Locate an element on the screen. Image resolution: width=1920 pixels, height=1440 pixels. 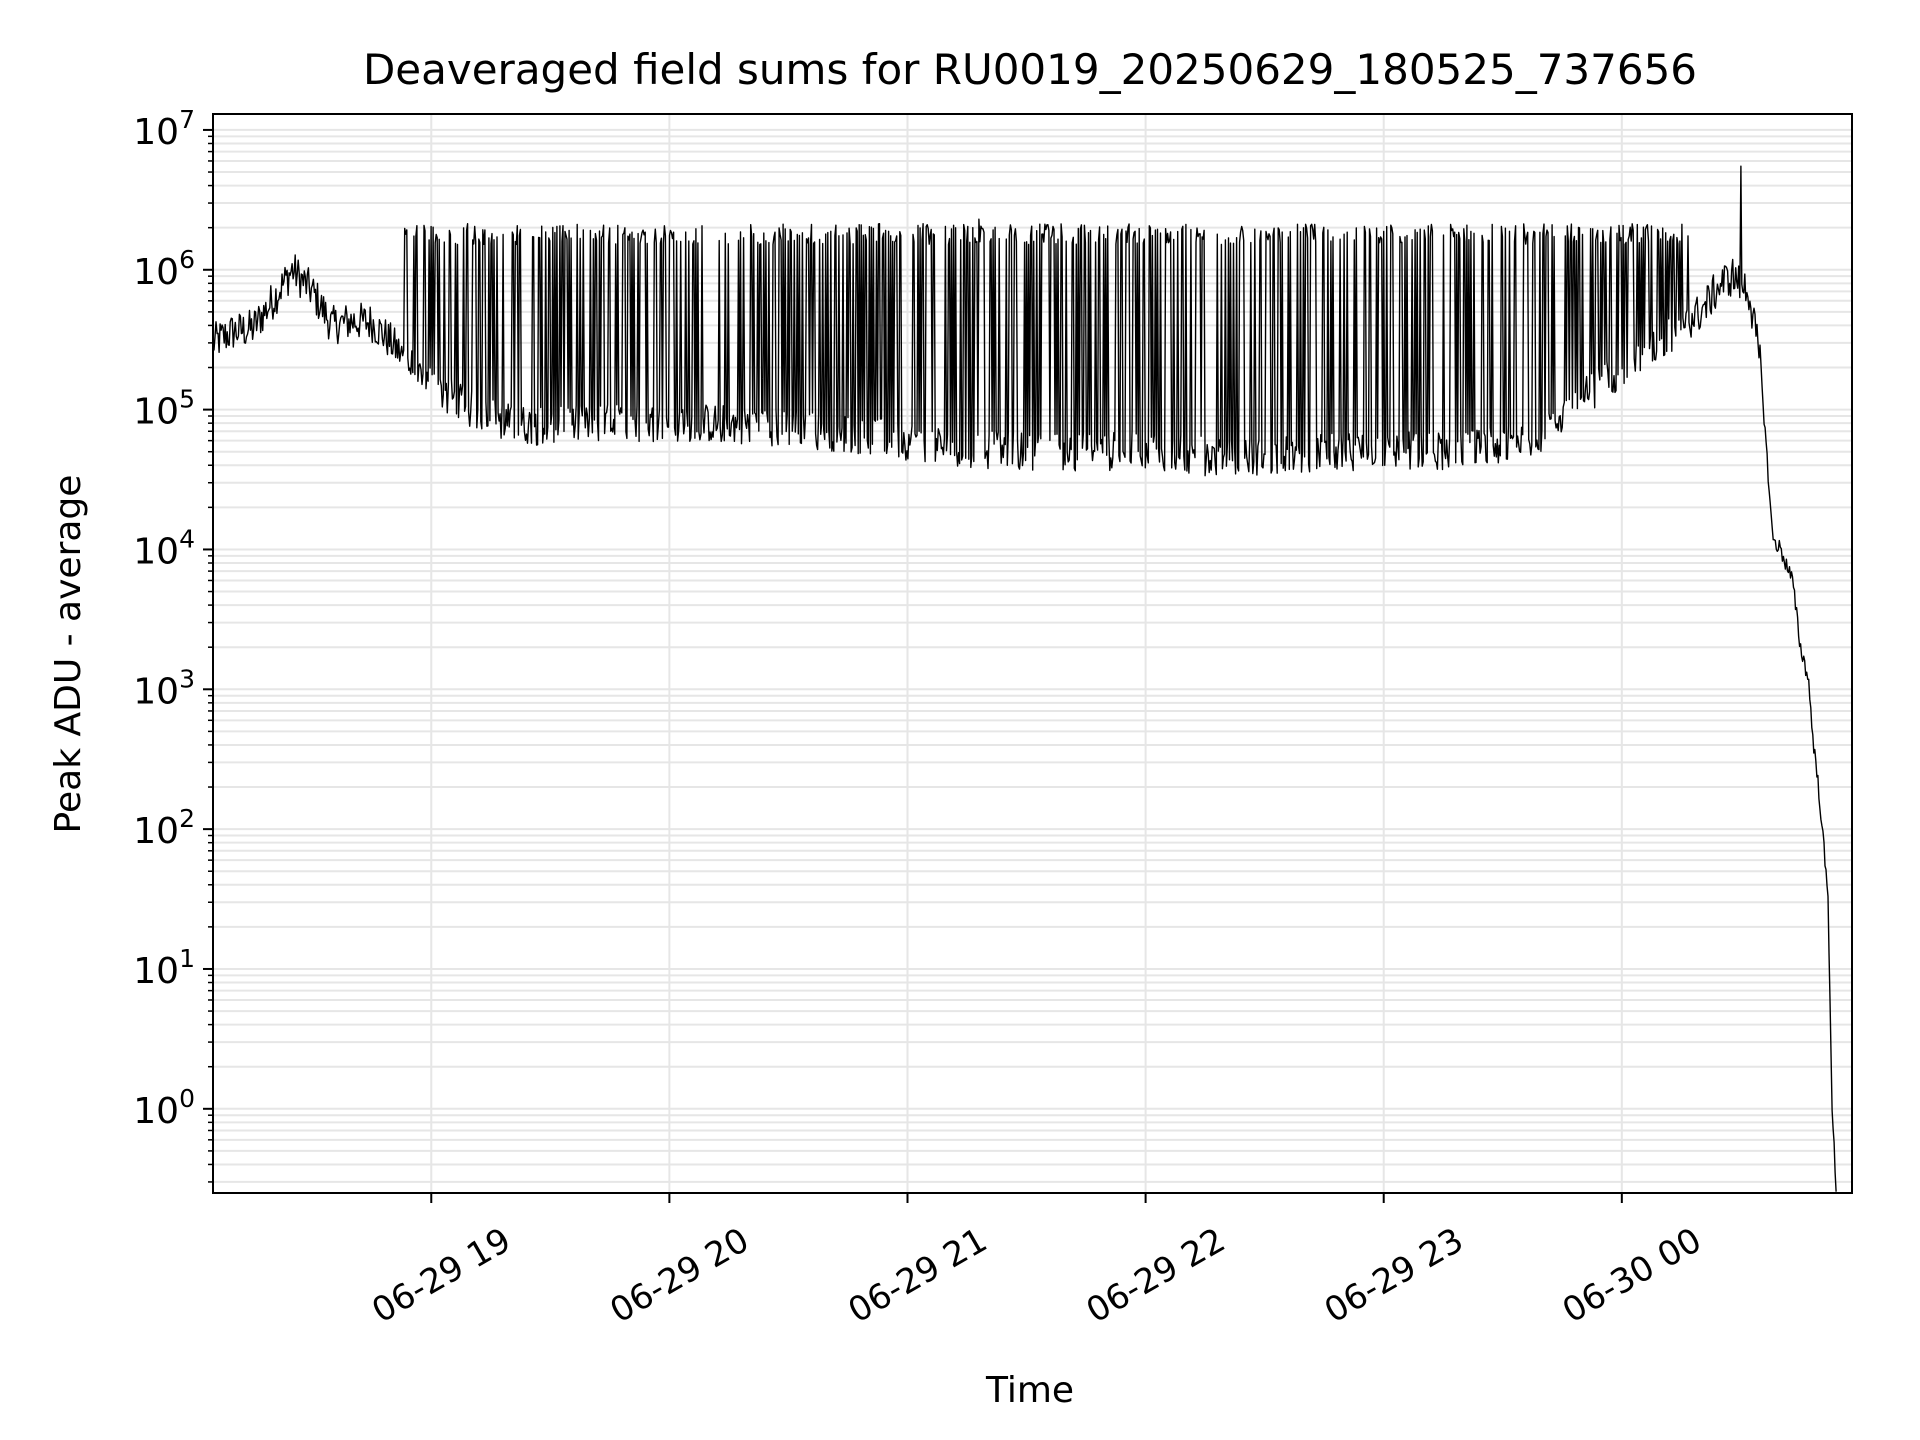
y-tick-label: 10⁷ is located at coordinates (164, 129).